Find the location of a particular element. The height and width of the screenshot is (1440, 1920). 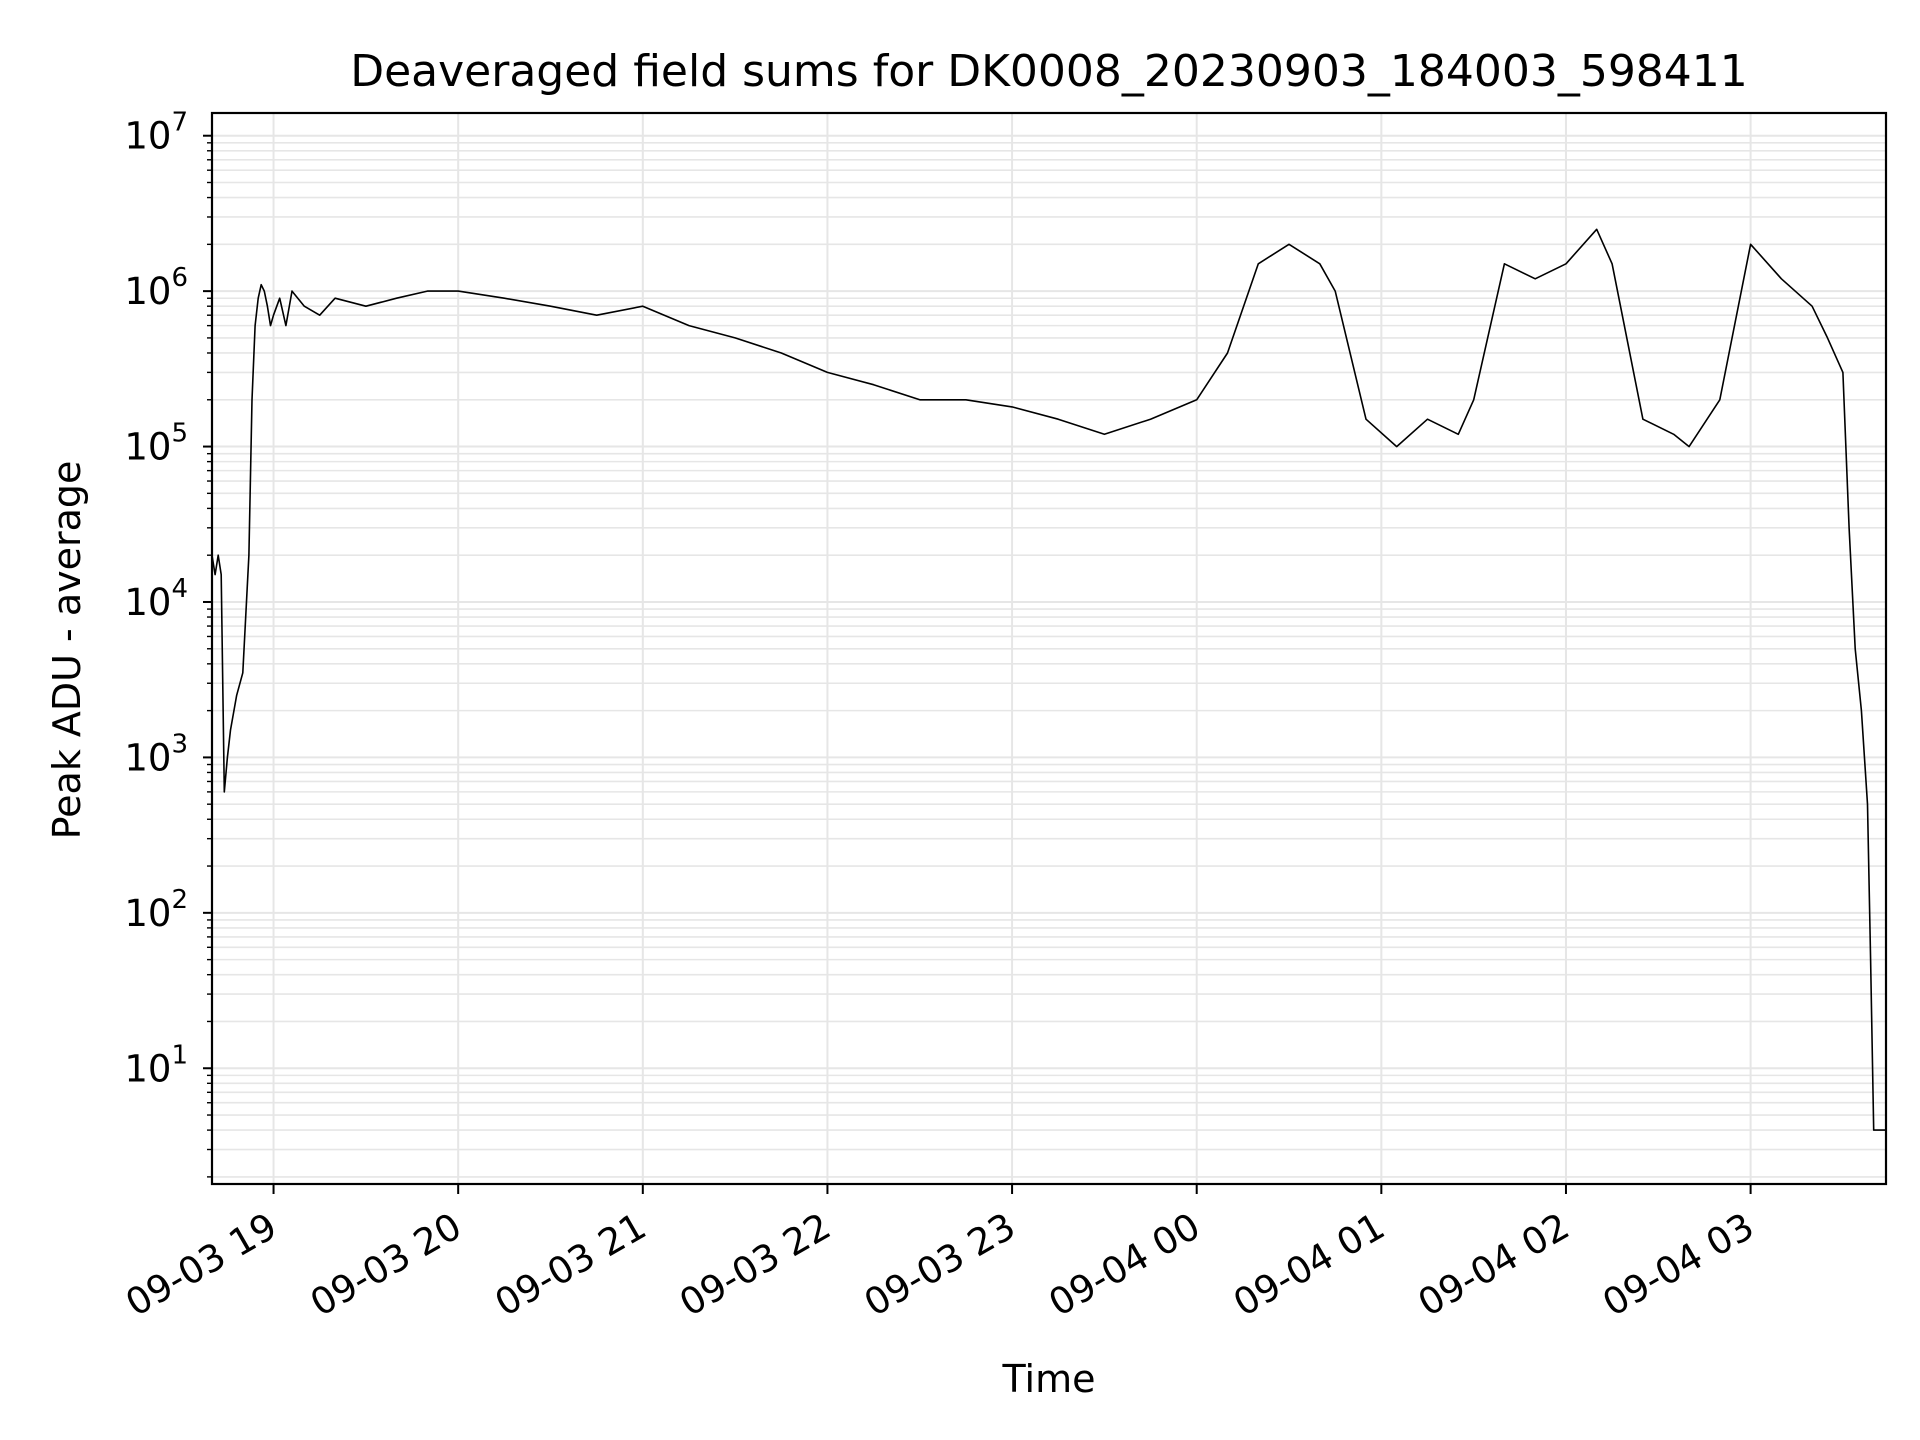

y-tick-label: 10⁷ is located at coordinates (156, 133).